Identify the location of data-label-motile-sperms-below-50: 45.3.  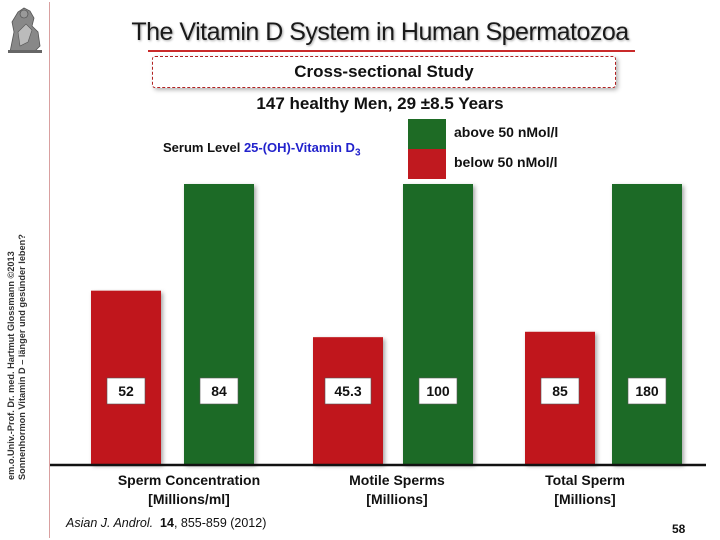
(347, 391).